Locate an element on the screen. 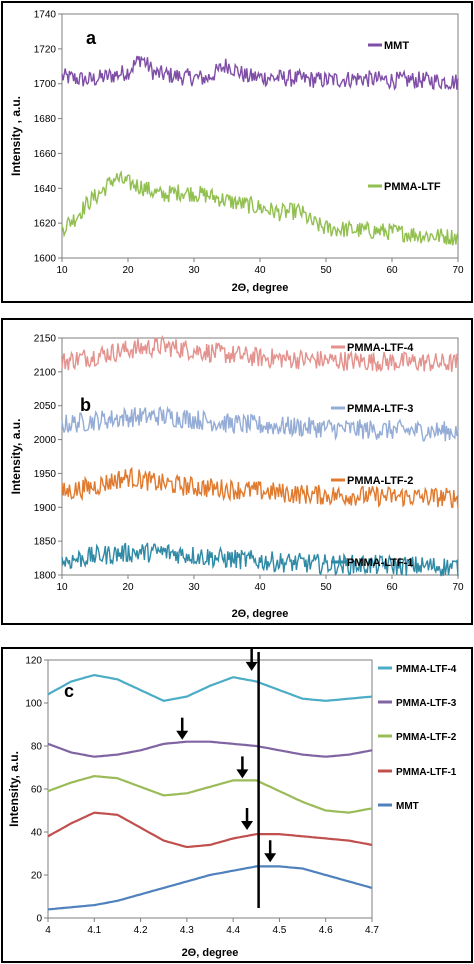 The image size is (474, 964). y-tick-label: 1740 is located at coordinates (45, 15).